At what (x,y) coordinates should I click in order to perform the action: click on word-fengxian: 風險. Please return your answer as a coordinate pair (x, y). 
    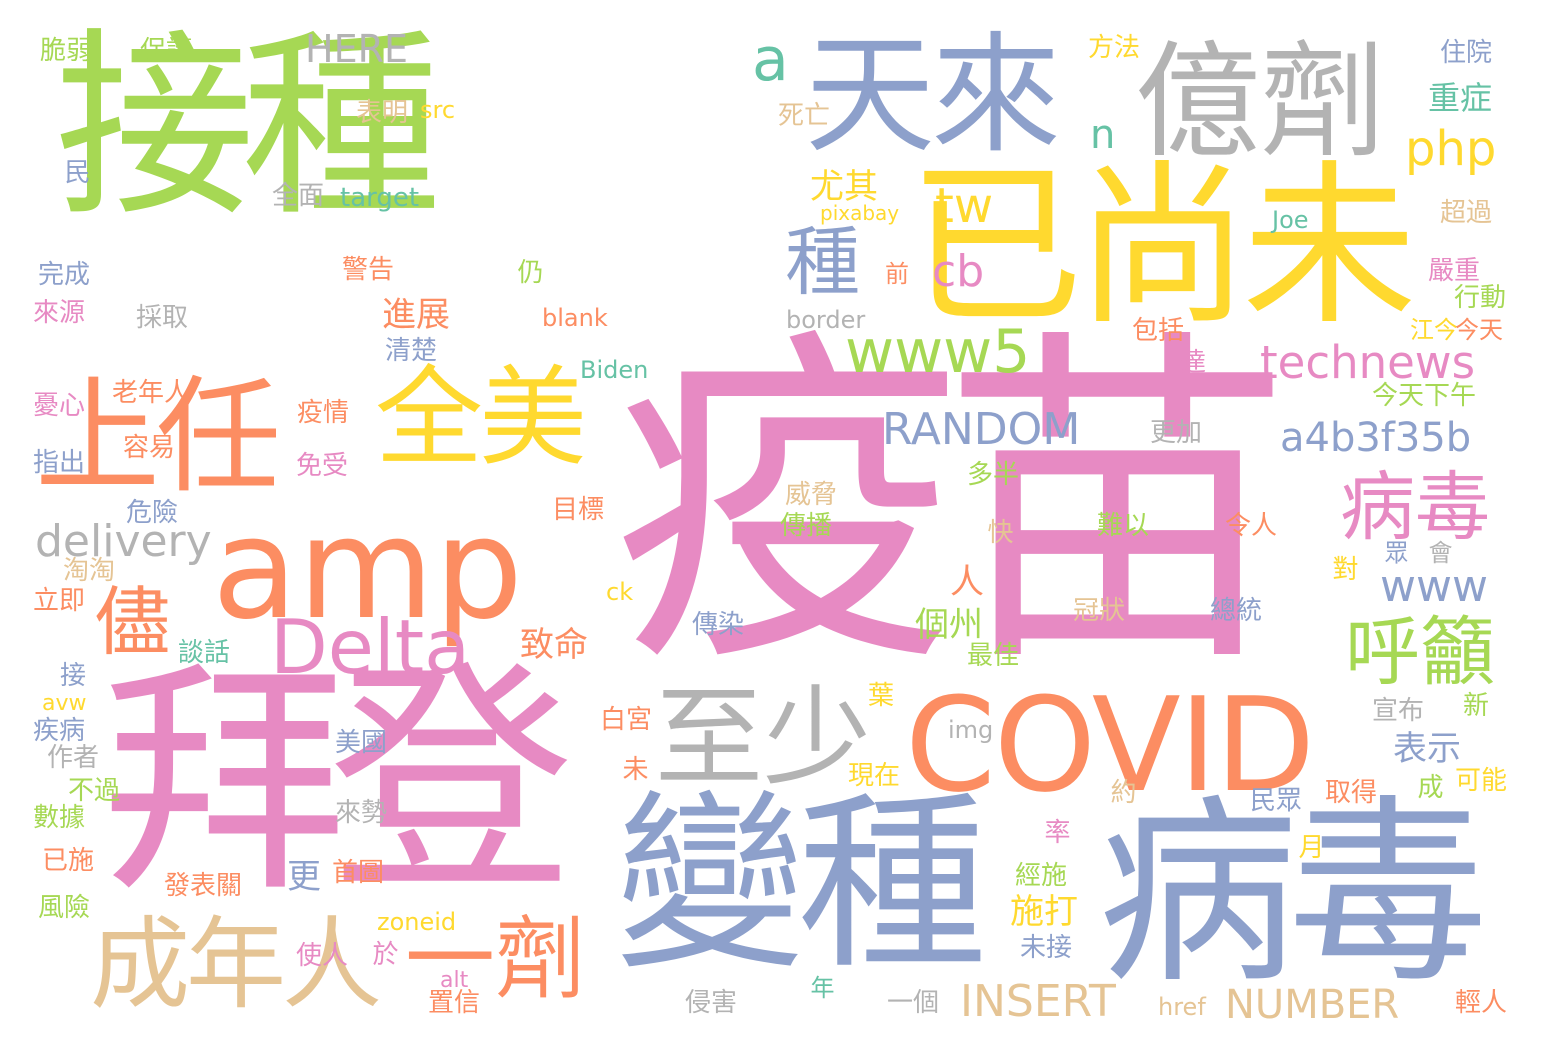
    Looking at the image, I should click on (64, 908).